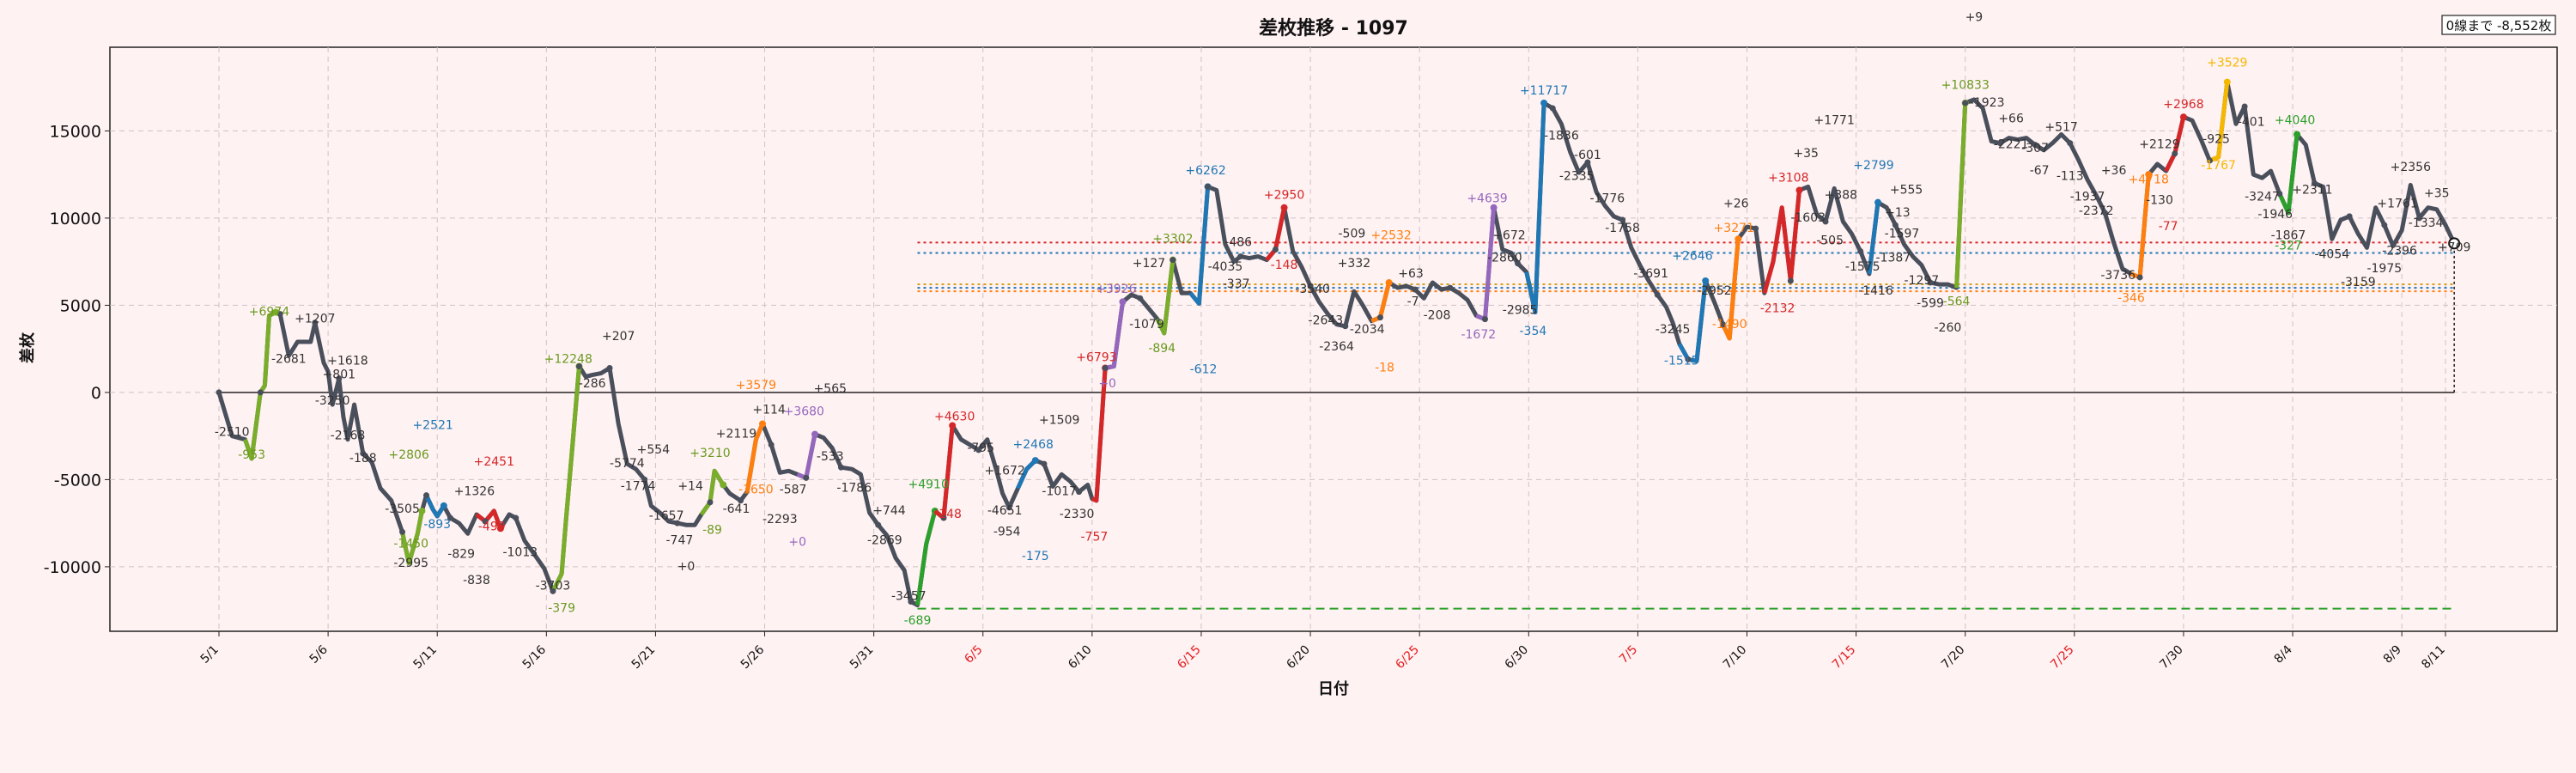 The image size is (2576, 773). I want to click on value-annotation: -641, so click(737, 509).